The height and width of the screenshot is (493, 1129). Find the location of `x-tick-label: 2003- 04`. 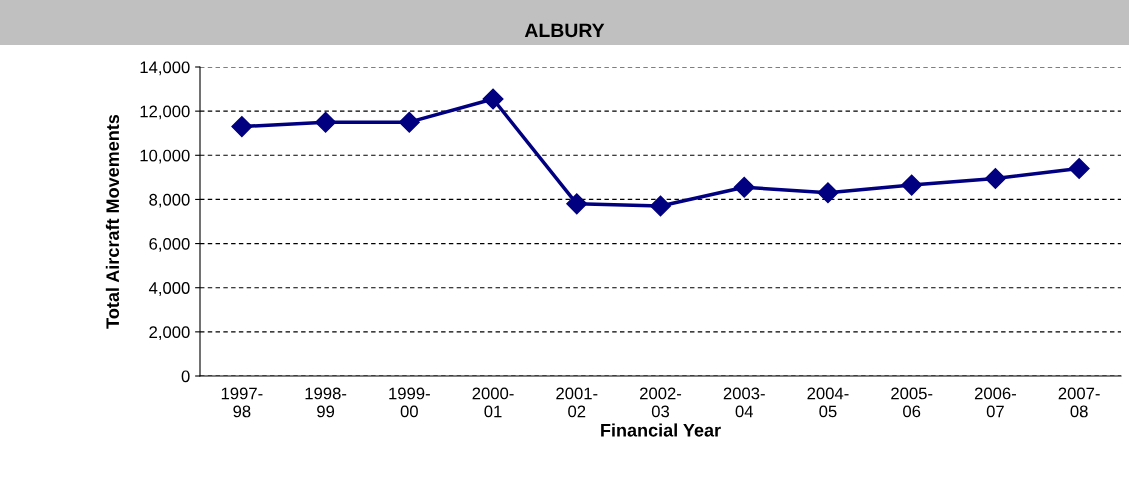

x-tick-label: 2003- 04 is located at coordinates (744, 402).